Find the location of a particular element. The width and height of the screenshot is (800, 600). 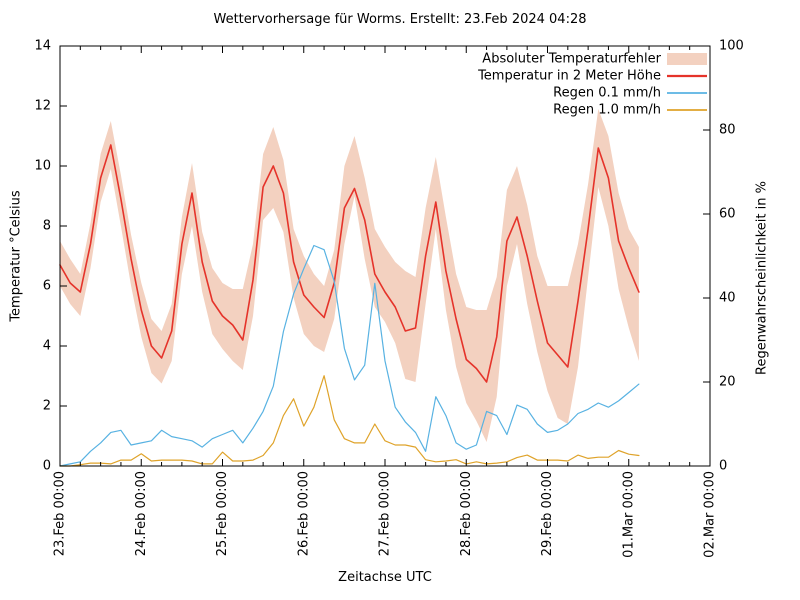

x-tick-label: 24.Feb 00:00 is located at coordinates (141, 513).